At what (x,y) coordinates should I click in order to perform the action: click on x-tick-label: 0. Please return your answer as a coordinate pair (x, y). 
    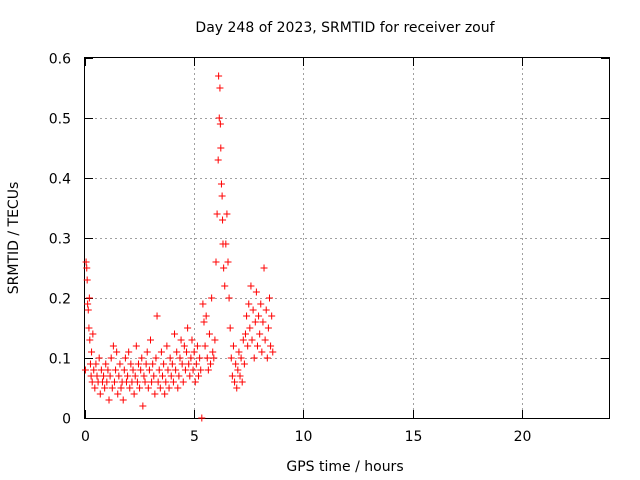
    Looking at the image, I should click on (85, 437).